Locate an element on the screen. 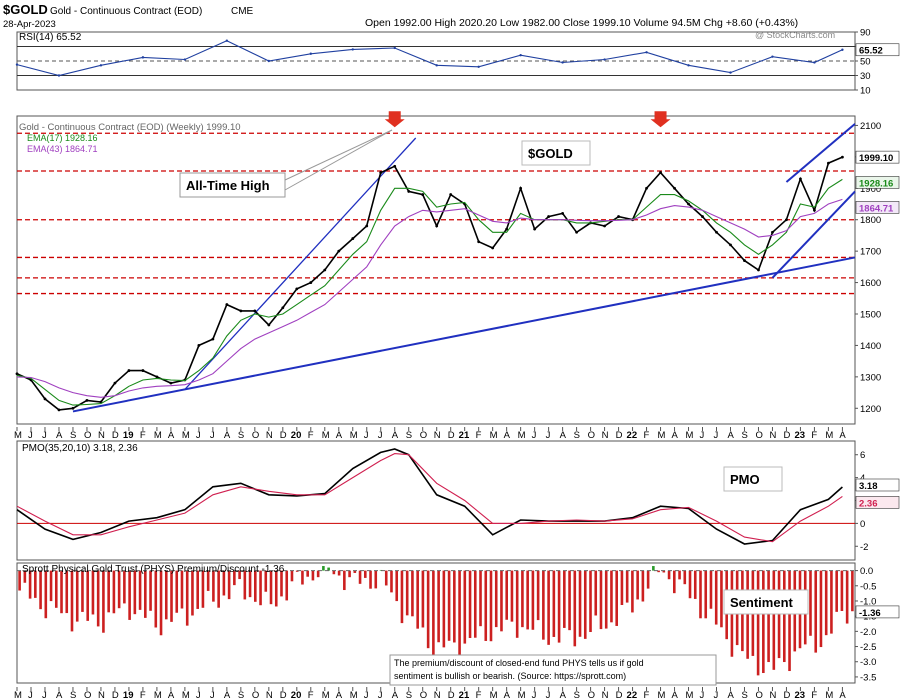 Image resolution: width=900 pixels, height=700 pixels. ema43-value-label-box is located at coordinates (877, 207).